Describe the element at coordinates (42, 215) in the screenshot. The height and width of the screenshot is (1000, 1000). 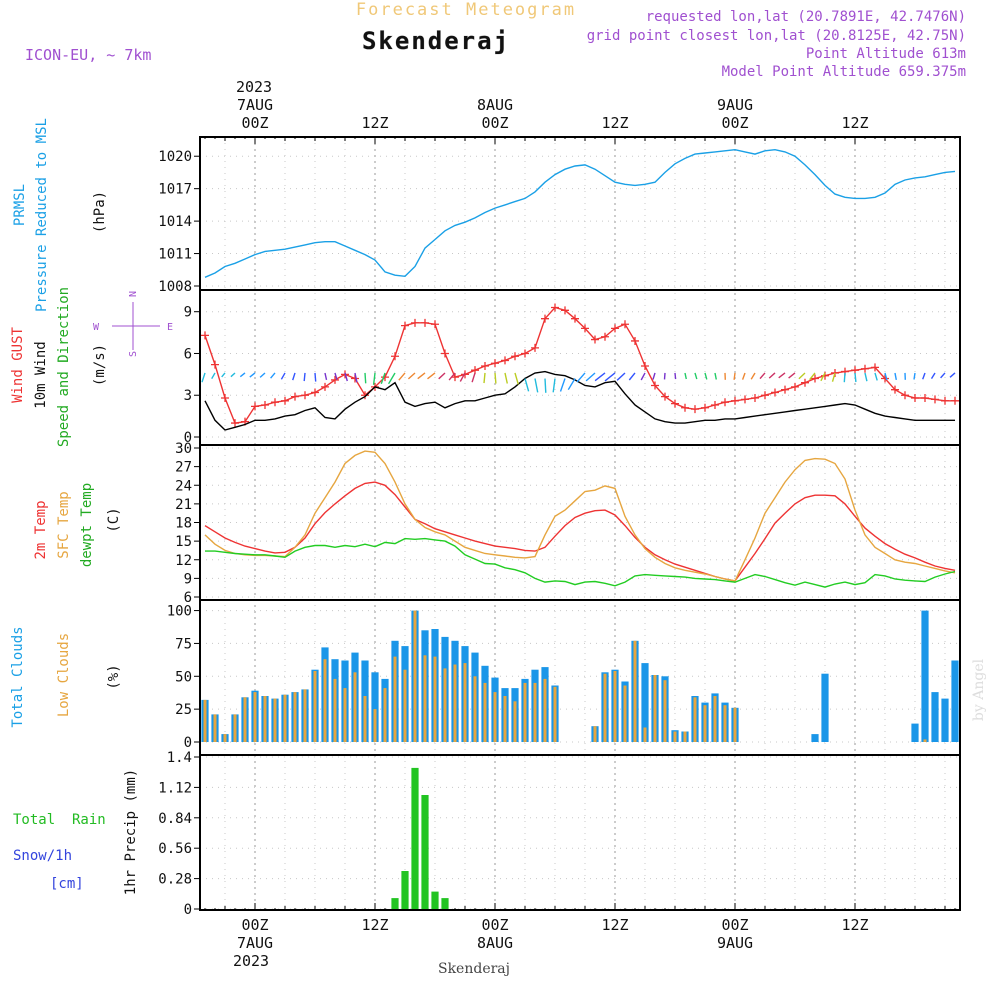
I see `pressure-label-msl: Pressure Reduced to MSL` at that location.